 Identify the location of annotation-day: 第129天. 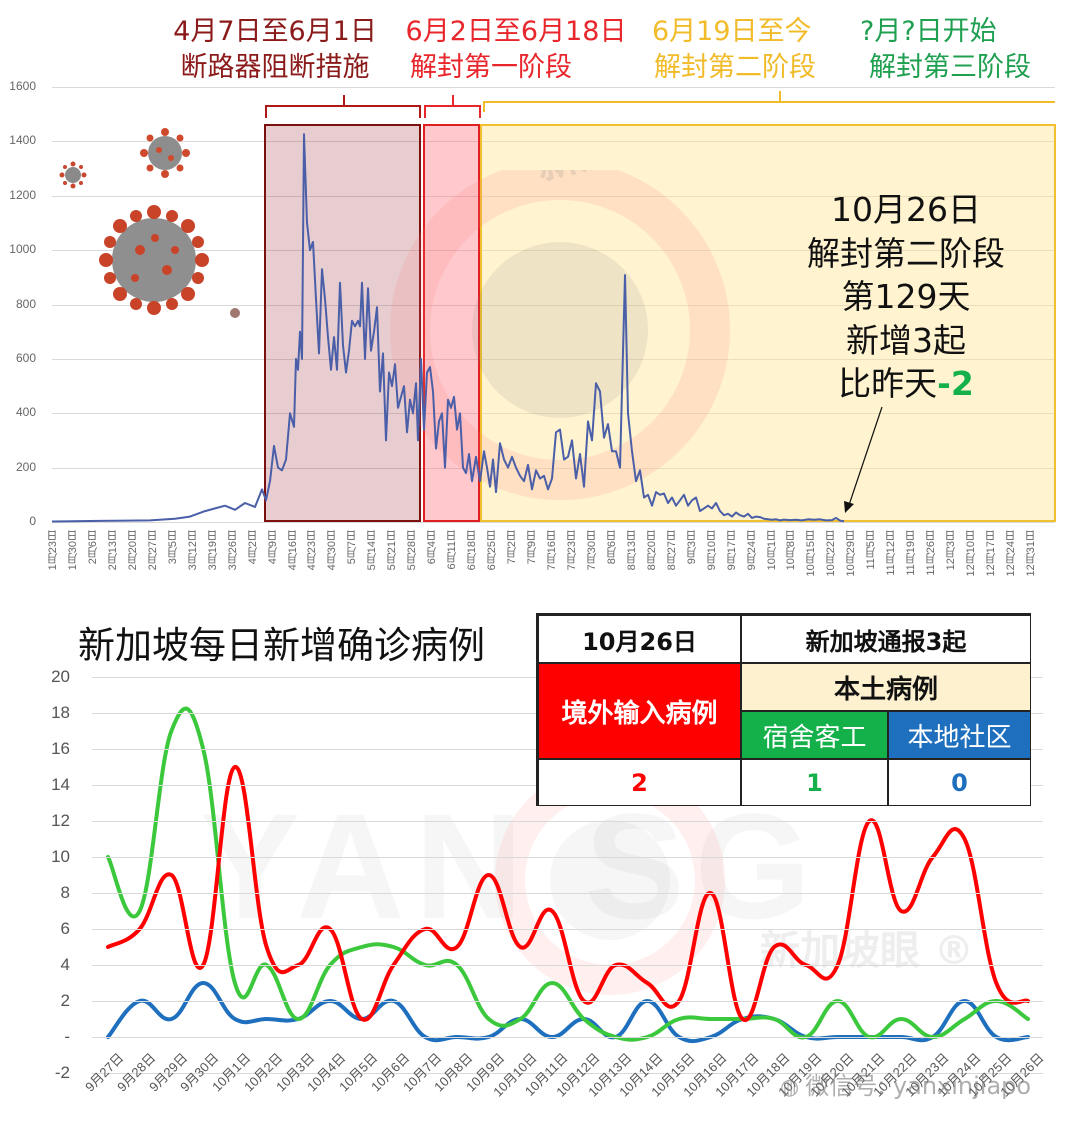
(906, 296).